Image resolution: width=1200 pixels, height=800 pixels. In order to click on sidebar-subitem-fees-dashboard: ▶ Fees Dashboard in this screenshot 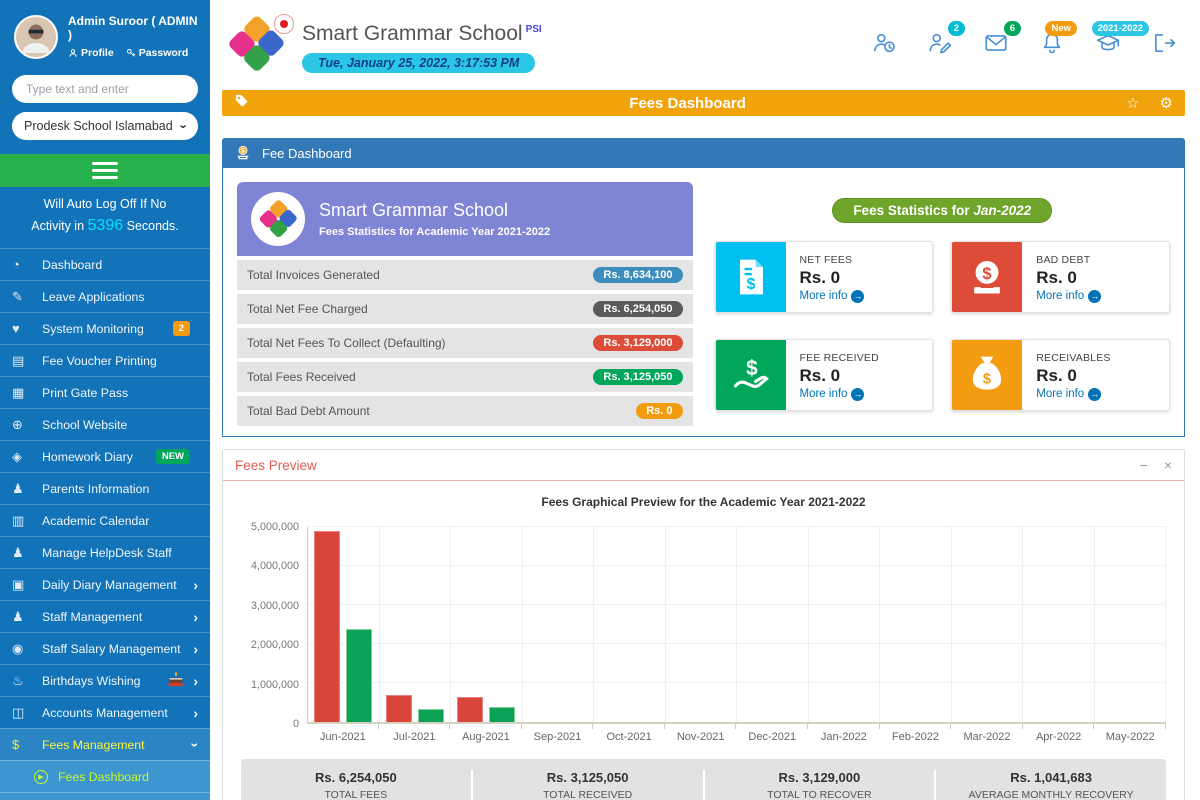, I will do `click(105, 776)`.